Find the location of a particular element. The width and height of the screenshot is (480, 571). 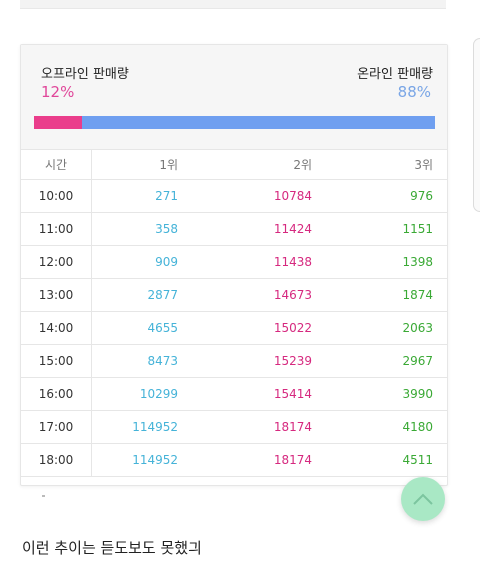

table-row: 18:00 114952 18174 4511 is located at coordinates (234, 460).